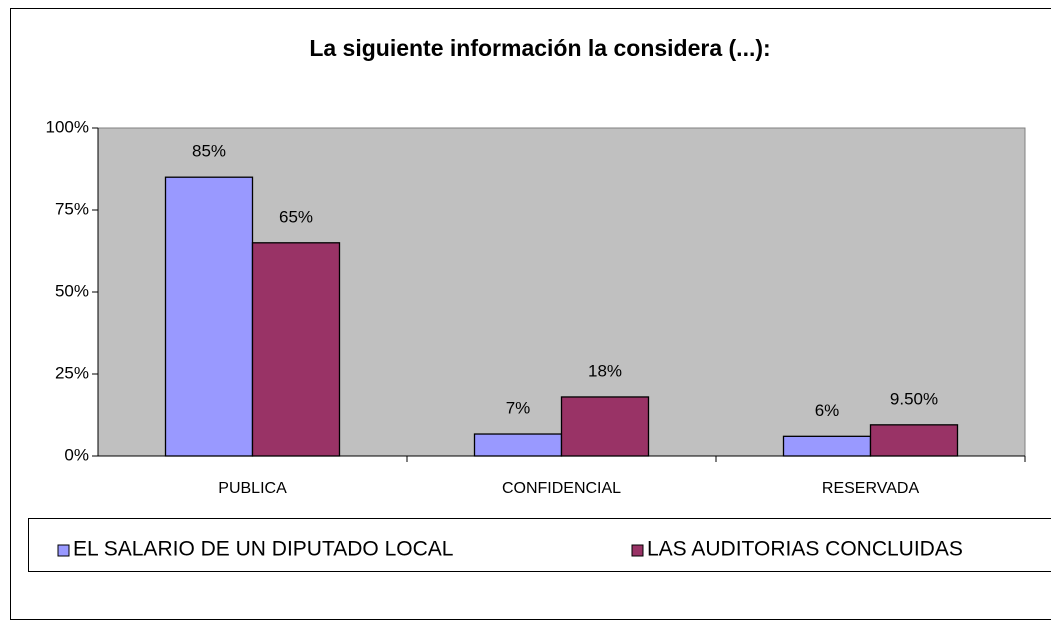  What do you see at coordinates (871, 488) in the screenshot?
I see `x-tick-label: RESERVADA` at bounding box center [871, 488].